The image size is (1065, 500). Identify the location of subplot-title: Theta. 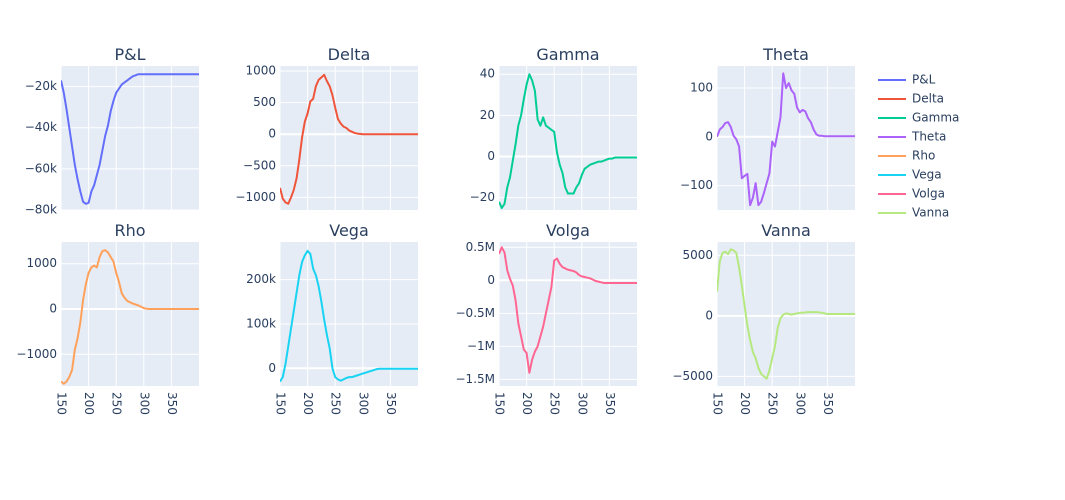
(785, 54).